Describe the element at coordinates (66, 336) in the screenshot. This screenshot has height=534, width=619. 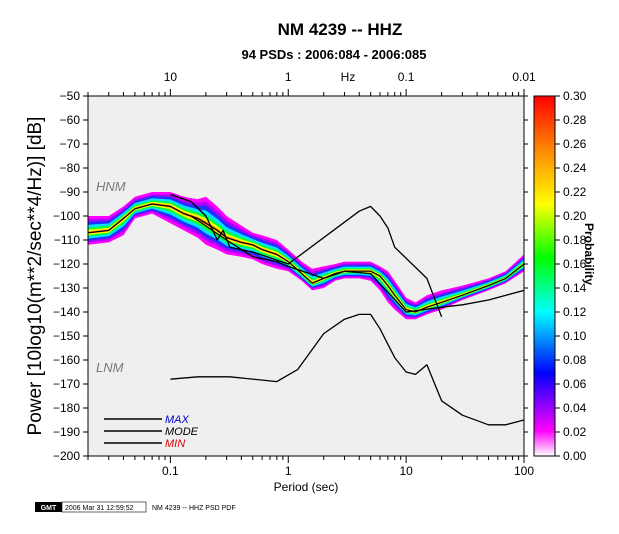
I see `y-tick-label: −150` at that location.